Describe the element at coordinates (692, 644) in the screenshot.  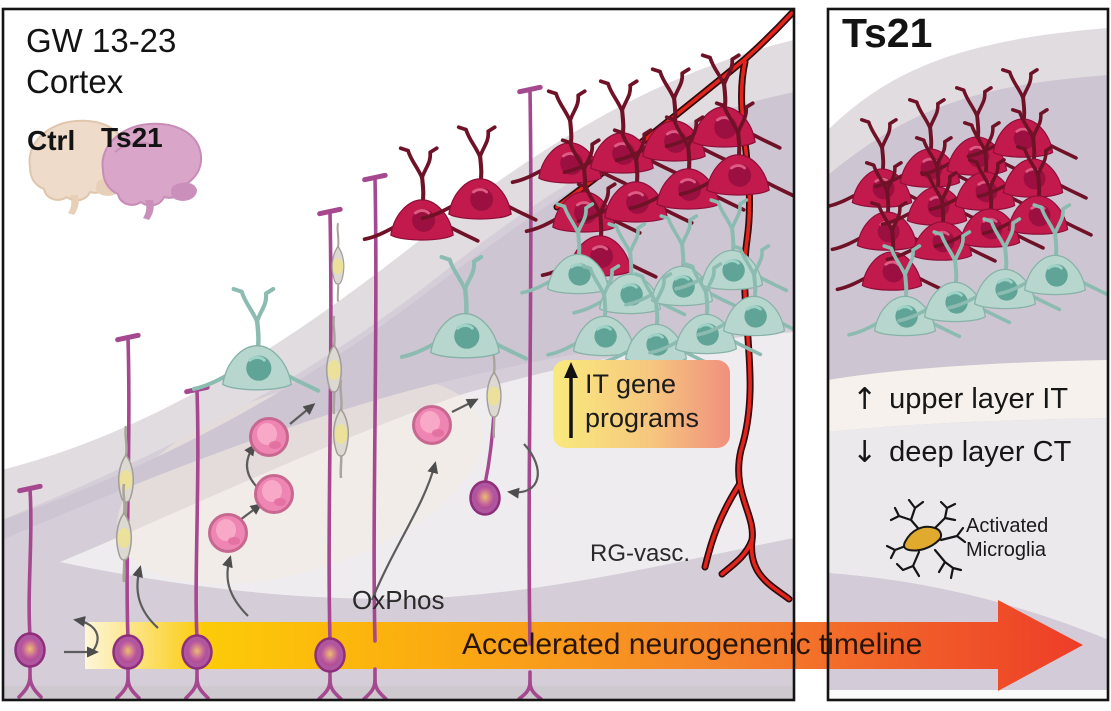
I see `timeline-label: Accelerated neurogenenic timeline` at that location.